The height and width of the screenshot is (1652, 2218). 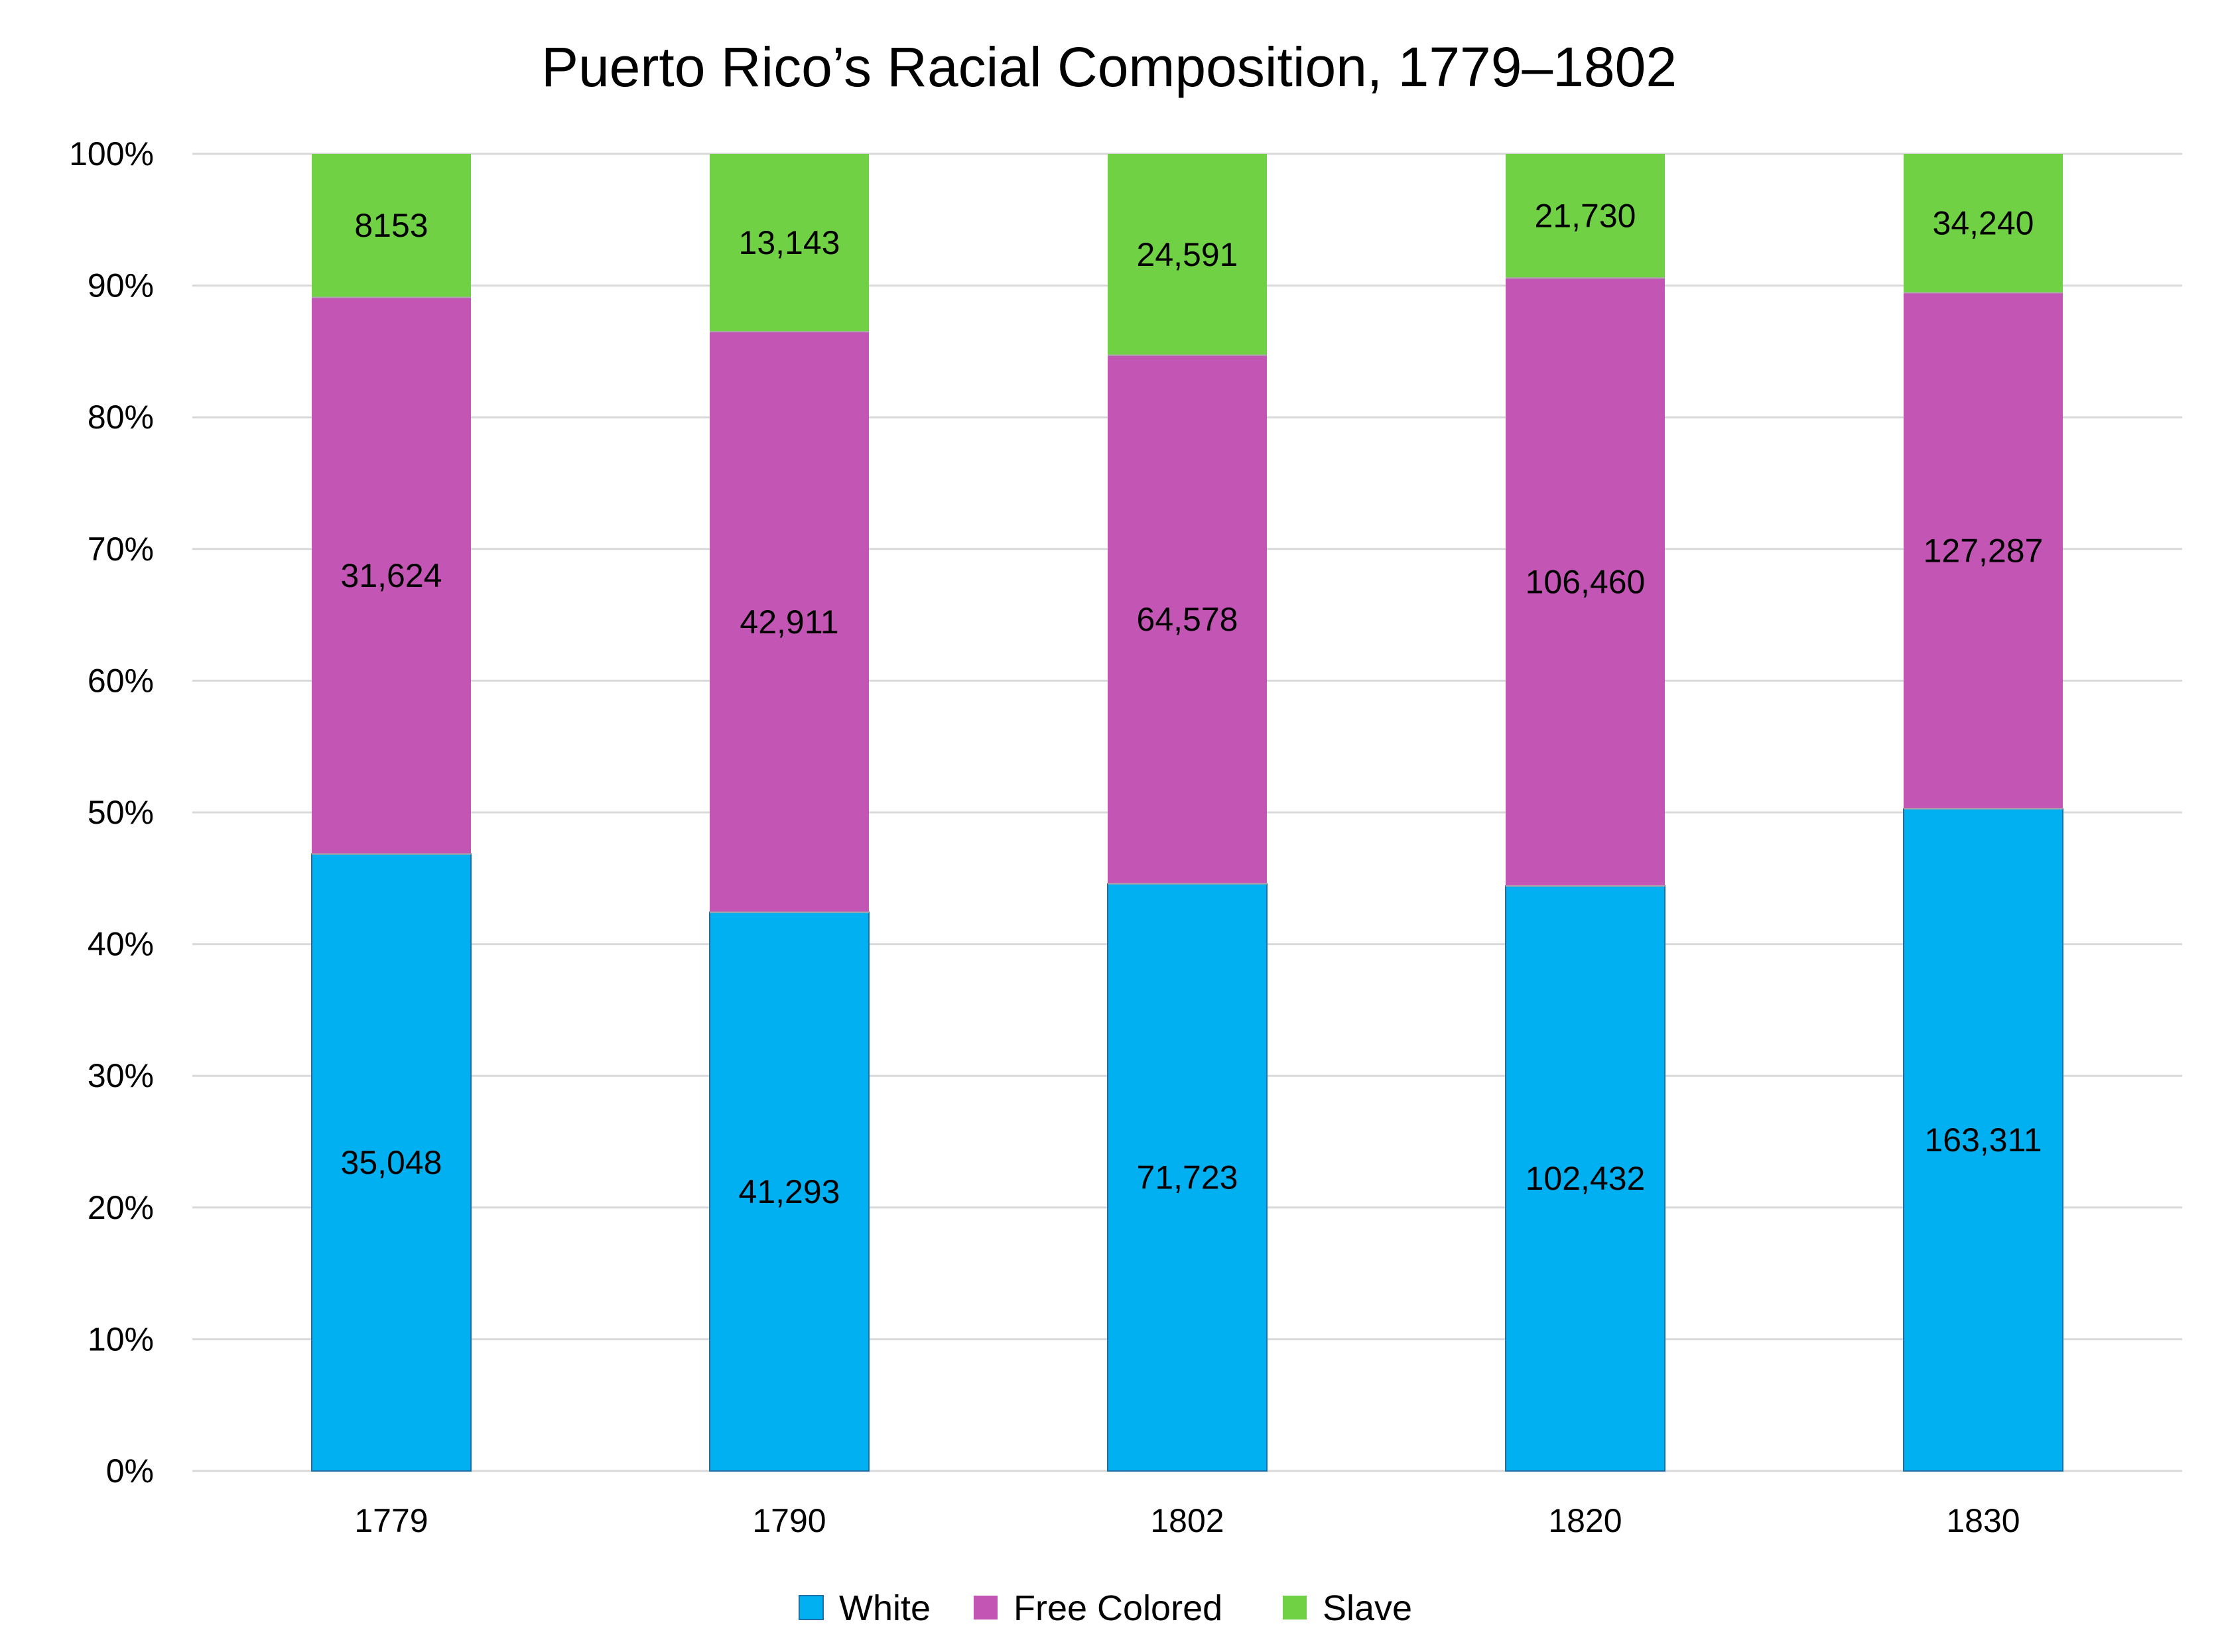 I want to click on data-label-slave-1830: 34,240, so click(x=1983, y=223).